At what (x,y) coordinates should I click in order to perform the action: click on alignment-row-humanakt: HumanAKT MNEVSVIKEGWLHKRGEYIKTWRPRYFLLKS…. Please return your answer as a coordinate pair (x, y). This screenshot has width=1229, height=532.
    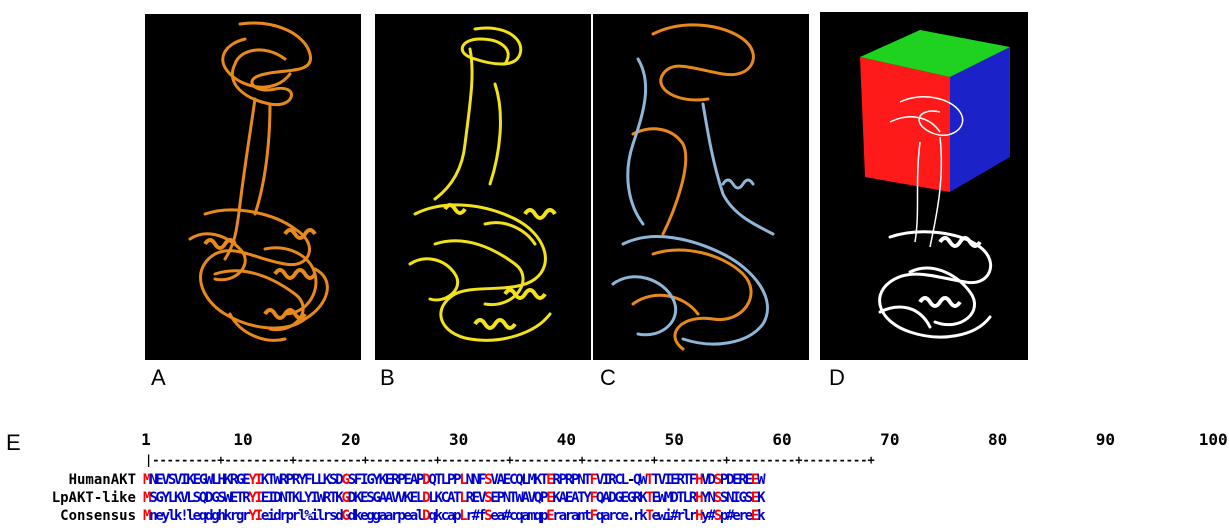
    Looking at the image, I should click on (614, 481).